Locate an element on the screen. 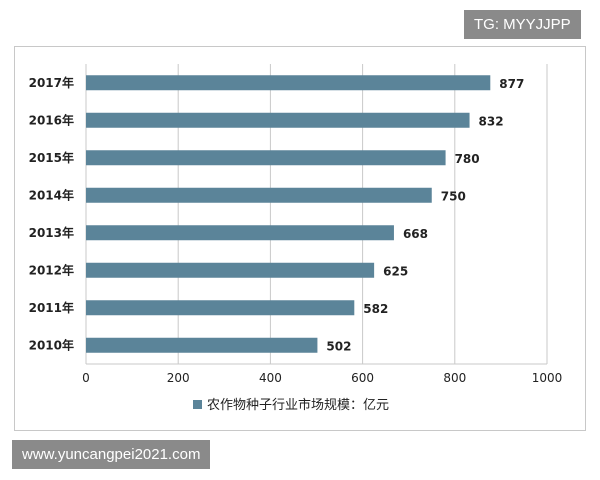 The image size is (600, 480). data-label: 832 is located at coordinates (491, 121).